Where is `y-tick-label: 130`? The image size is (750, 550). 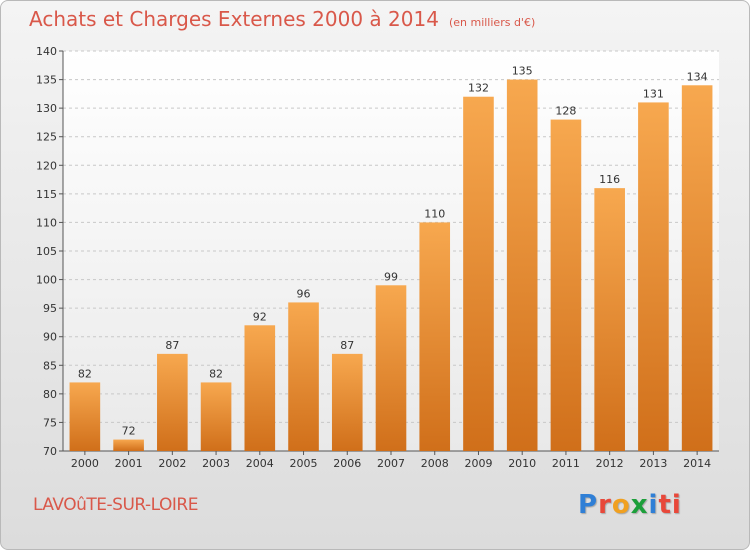 y-tick-label: 130 is located at coordinates (46, 108).